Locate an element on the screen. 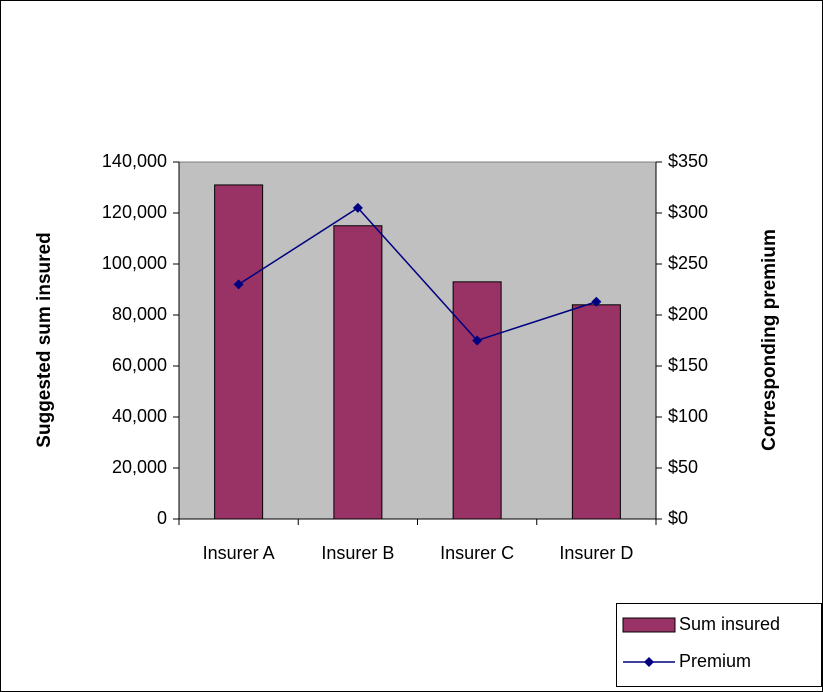  y-tick-label: 140,000 is located at coordinates (134, 161).